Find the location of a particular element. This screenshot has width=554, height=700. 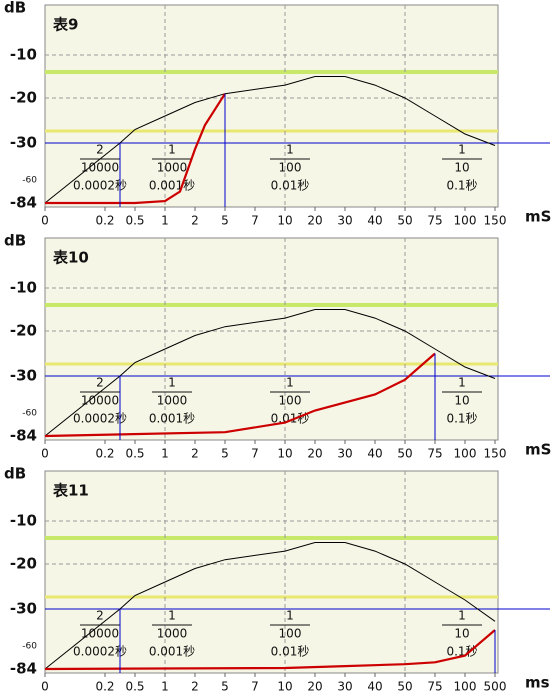

chart-title: 表10 is located at coordinates (71, 258).